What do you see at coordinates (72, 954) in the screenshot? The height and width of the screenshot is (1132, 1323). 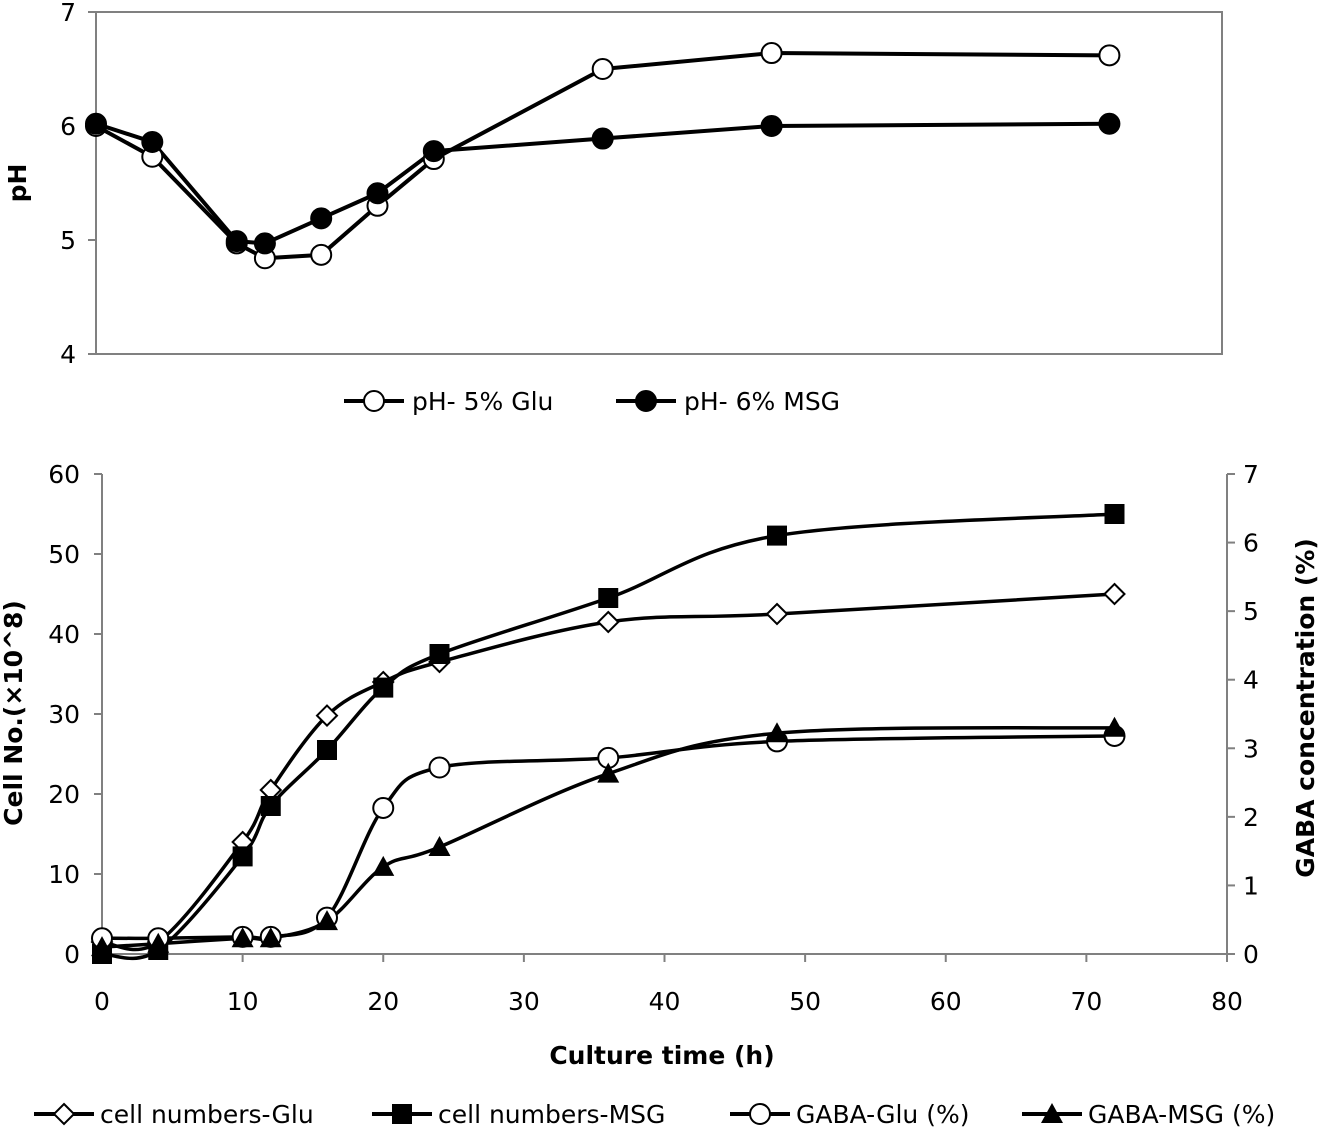 I see `growth-left-tick-label: 0` at bounding box center [72, 954].